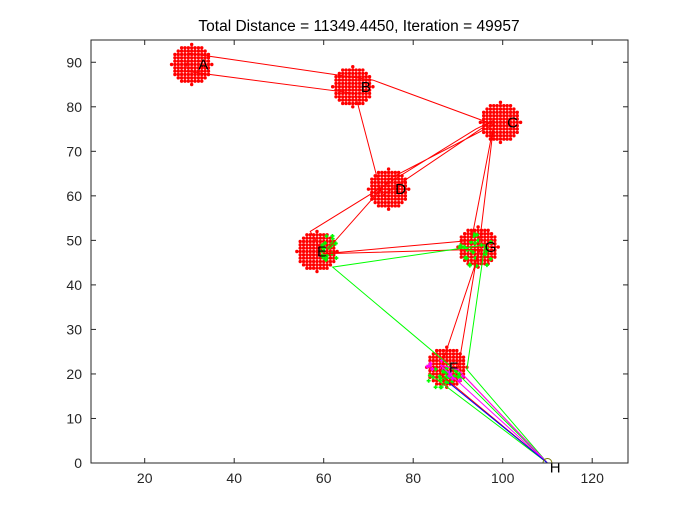 Image resolution: width=694 pixels, height=521 pixels. Describe the element at coordinates (593, 478) in the screenshot. I see `x-tick-label: 120` at that location.